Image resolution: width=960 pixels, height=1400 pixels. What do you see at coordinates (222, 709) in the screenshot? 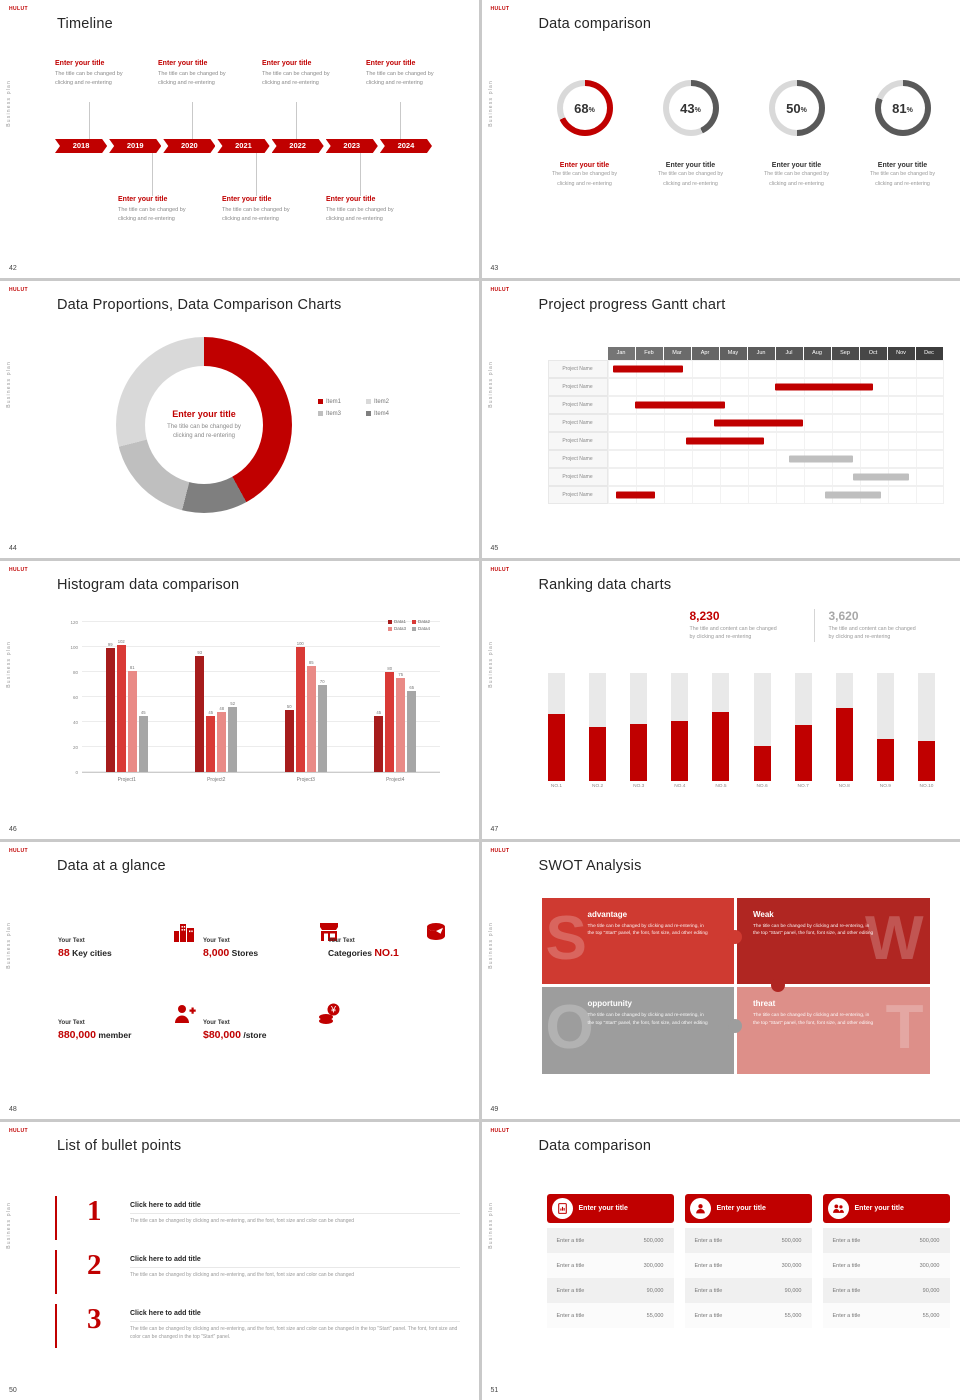
I see `histogram-value-label: 48` at bounding box center [222, 709].